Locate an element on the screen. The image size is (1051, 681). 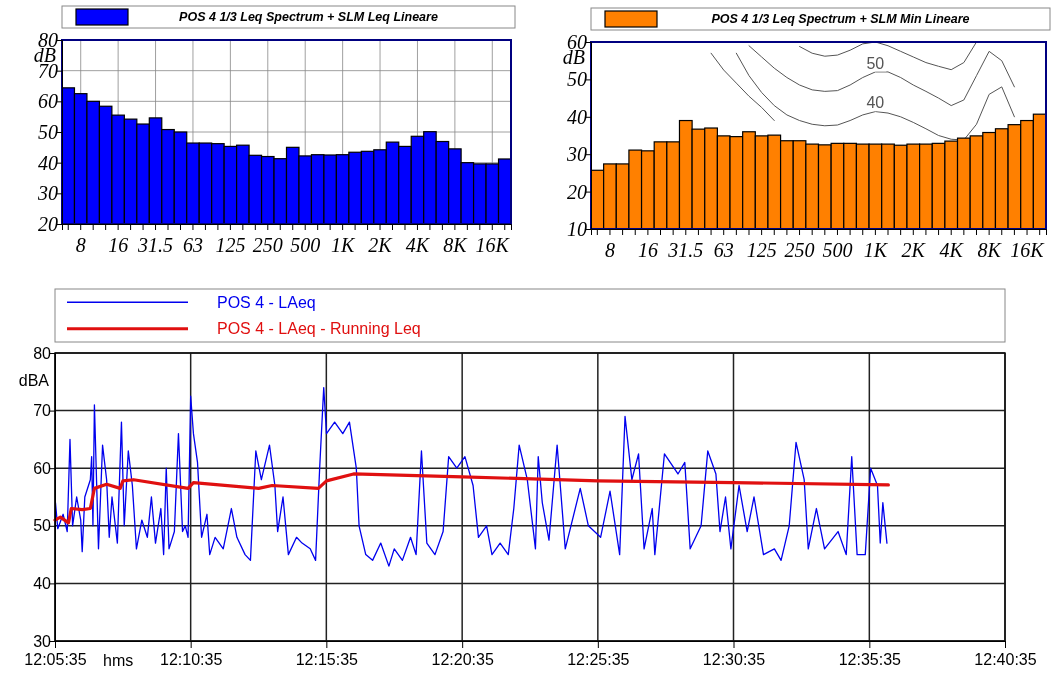
x-axis-title: hms is located at coordinates (118, 660).